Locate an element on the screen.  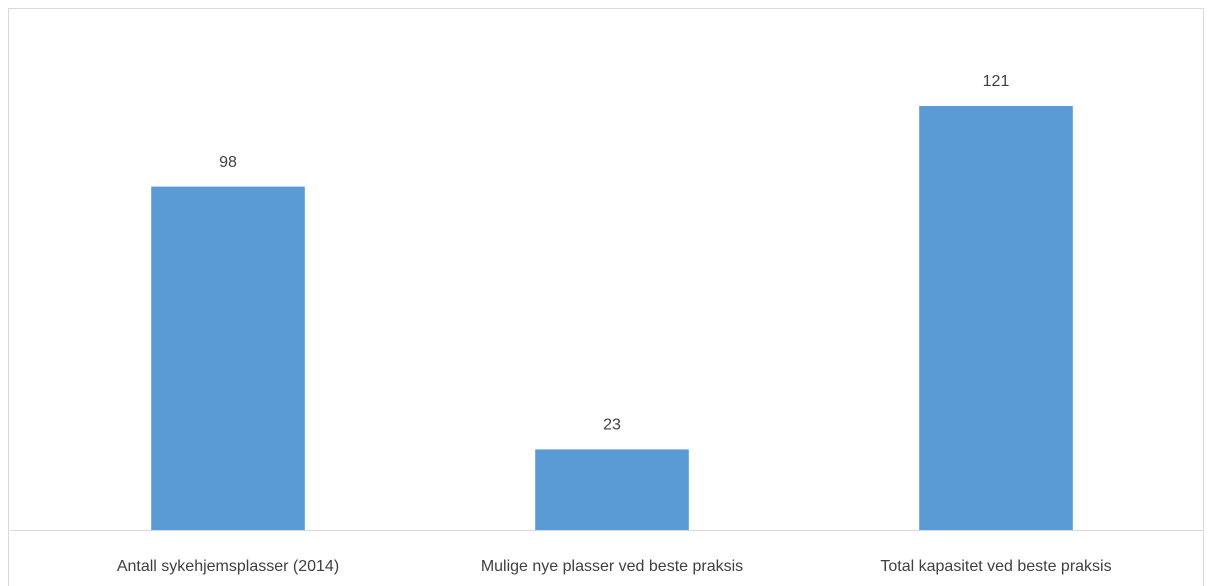
x-tick-label: Total kapasitet ved beste praksis is located at coordinates (995, 566).